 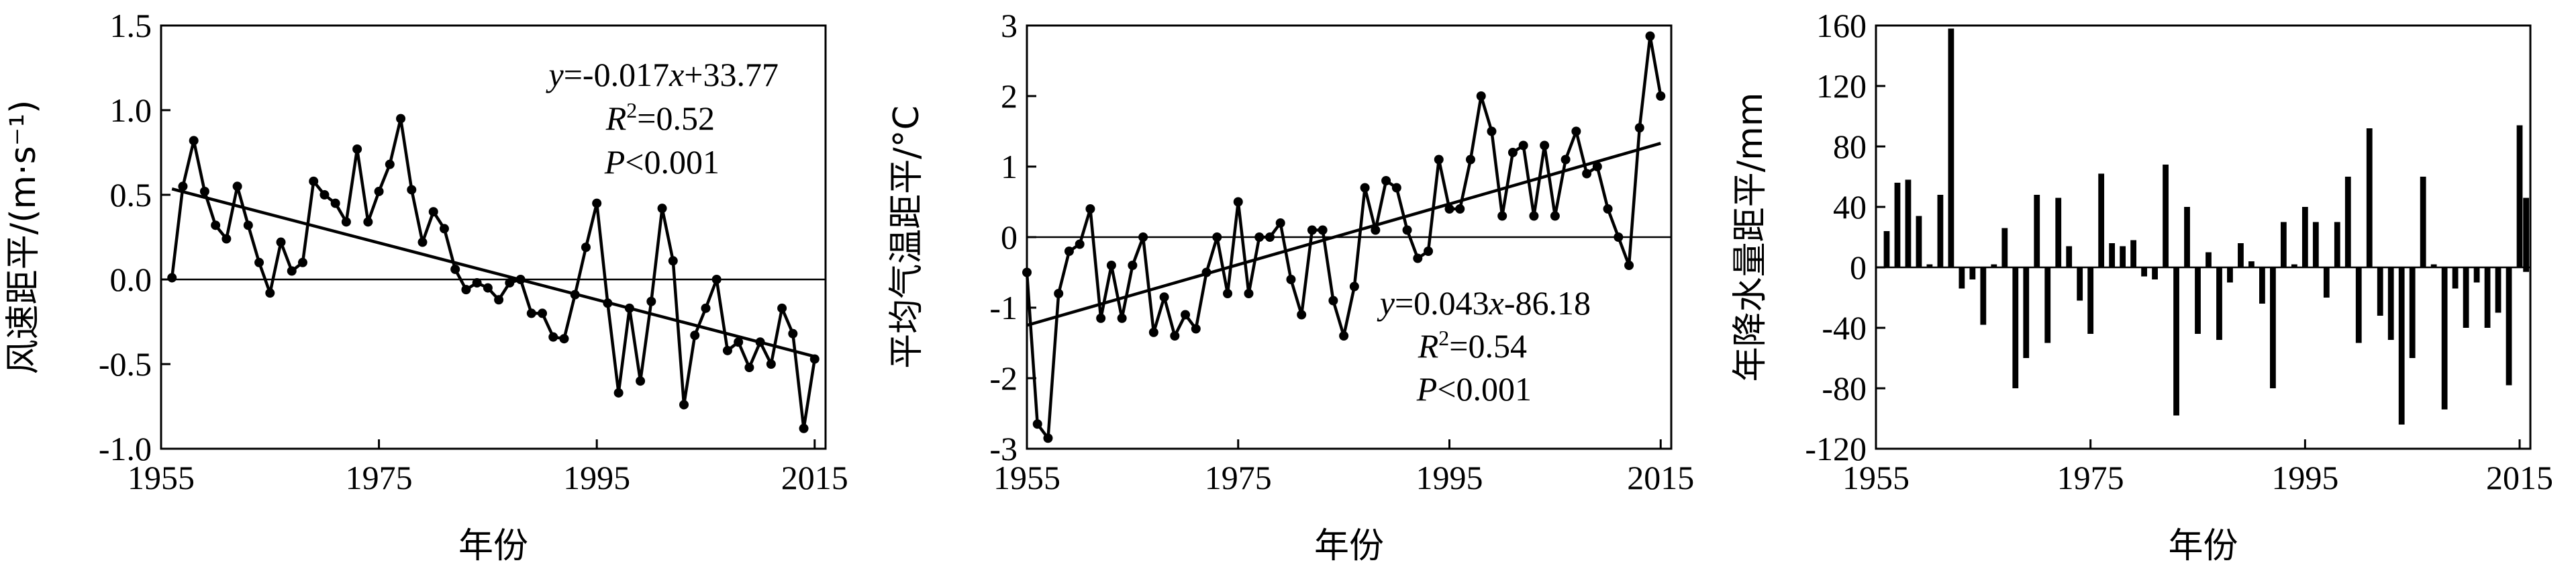 I want to click on p-letter: P, so click(x=615, y=162).